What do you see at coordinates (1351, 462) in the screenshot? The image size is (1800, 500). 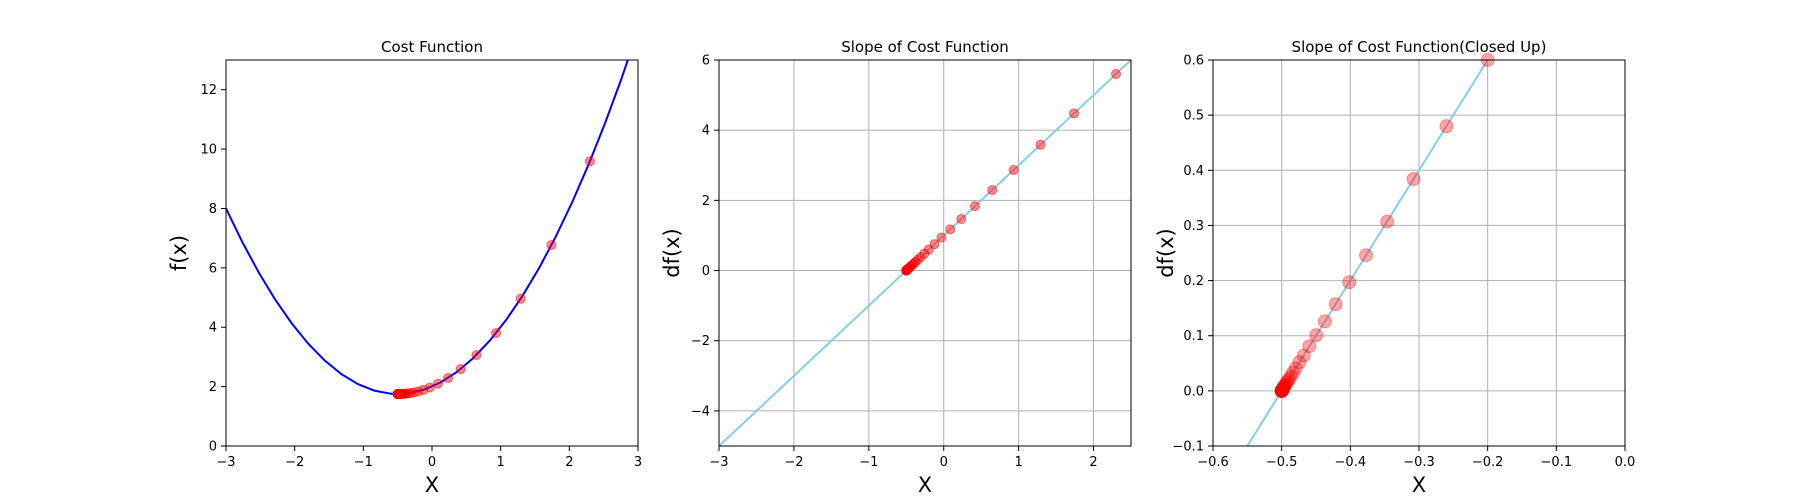 I see `x-tick-label: −0.4` at bounding box center [1351, 462].